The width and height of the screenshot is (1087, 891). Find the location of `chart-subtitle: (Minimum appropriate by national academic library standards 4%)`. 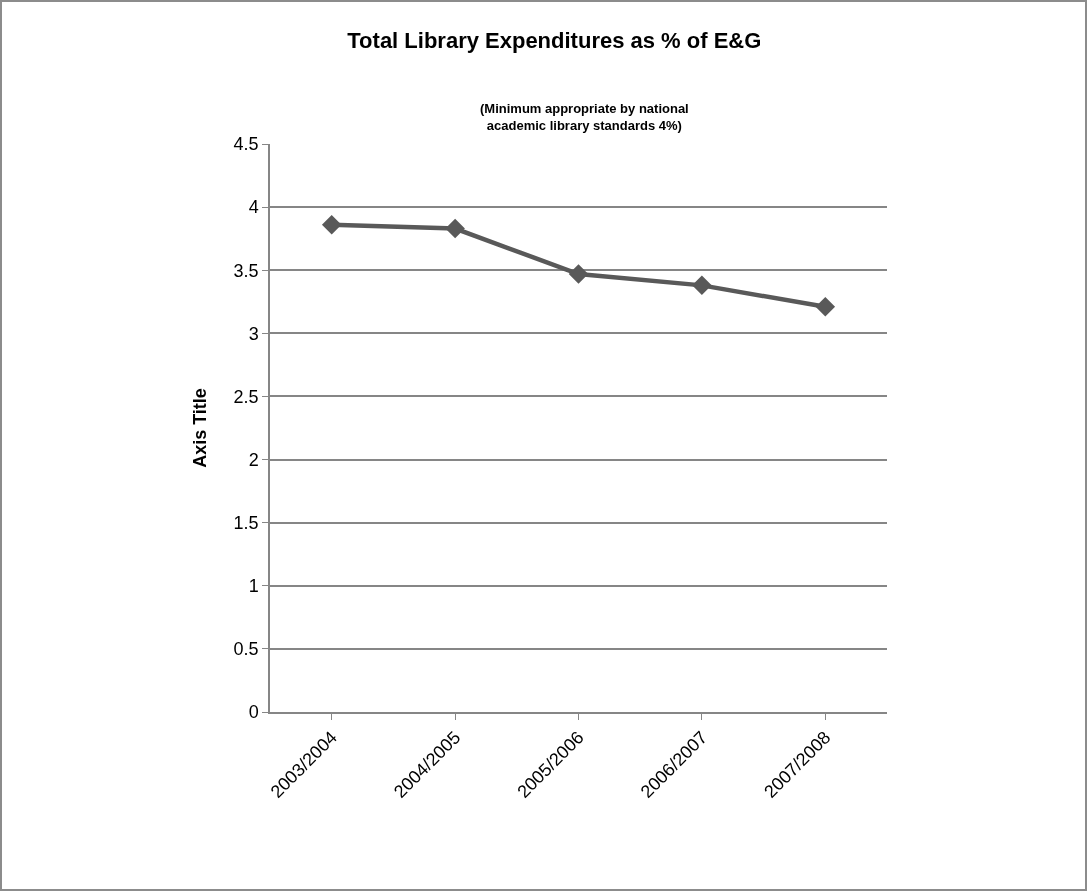

chart-subtitle: (Minimum appropriate by national academic library standards 4%) is located at coordinates (584, 117).